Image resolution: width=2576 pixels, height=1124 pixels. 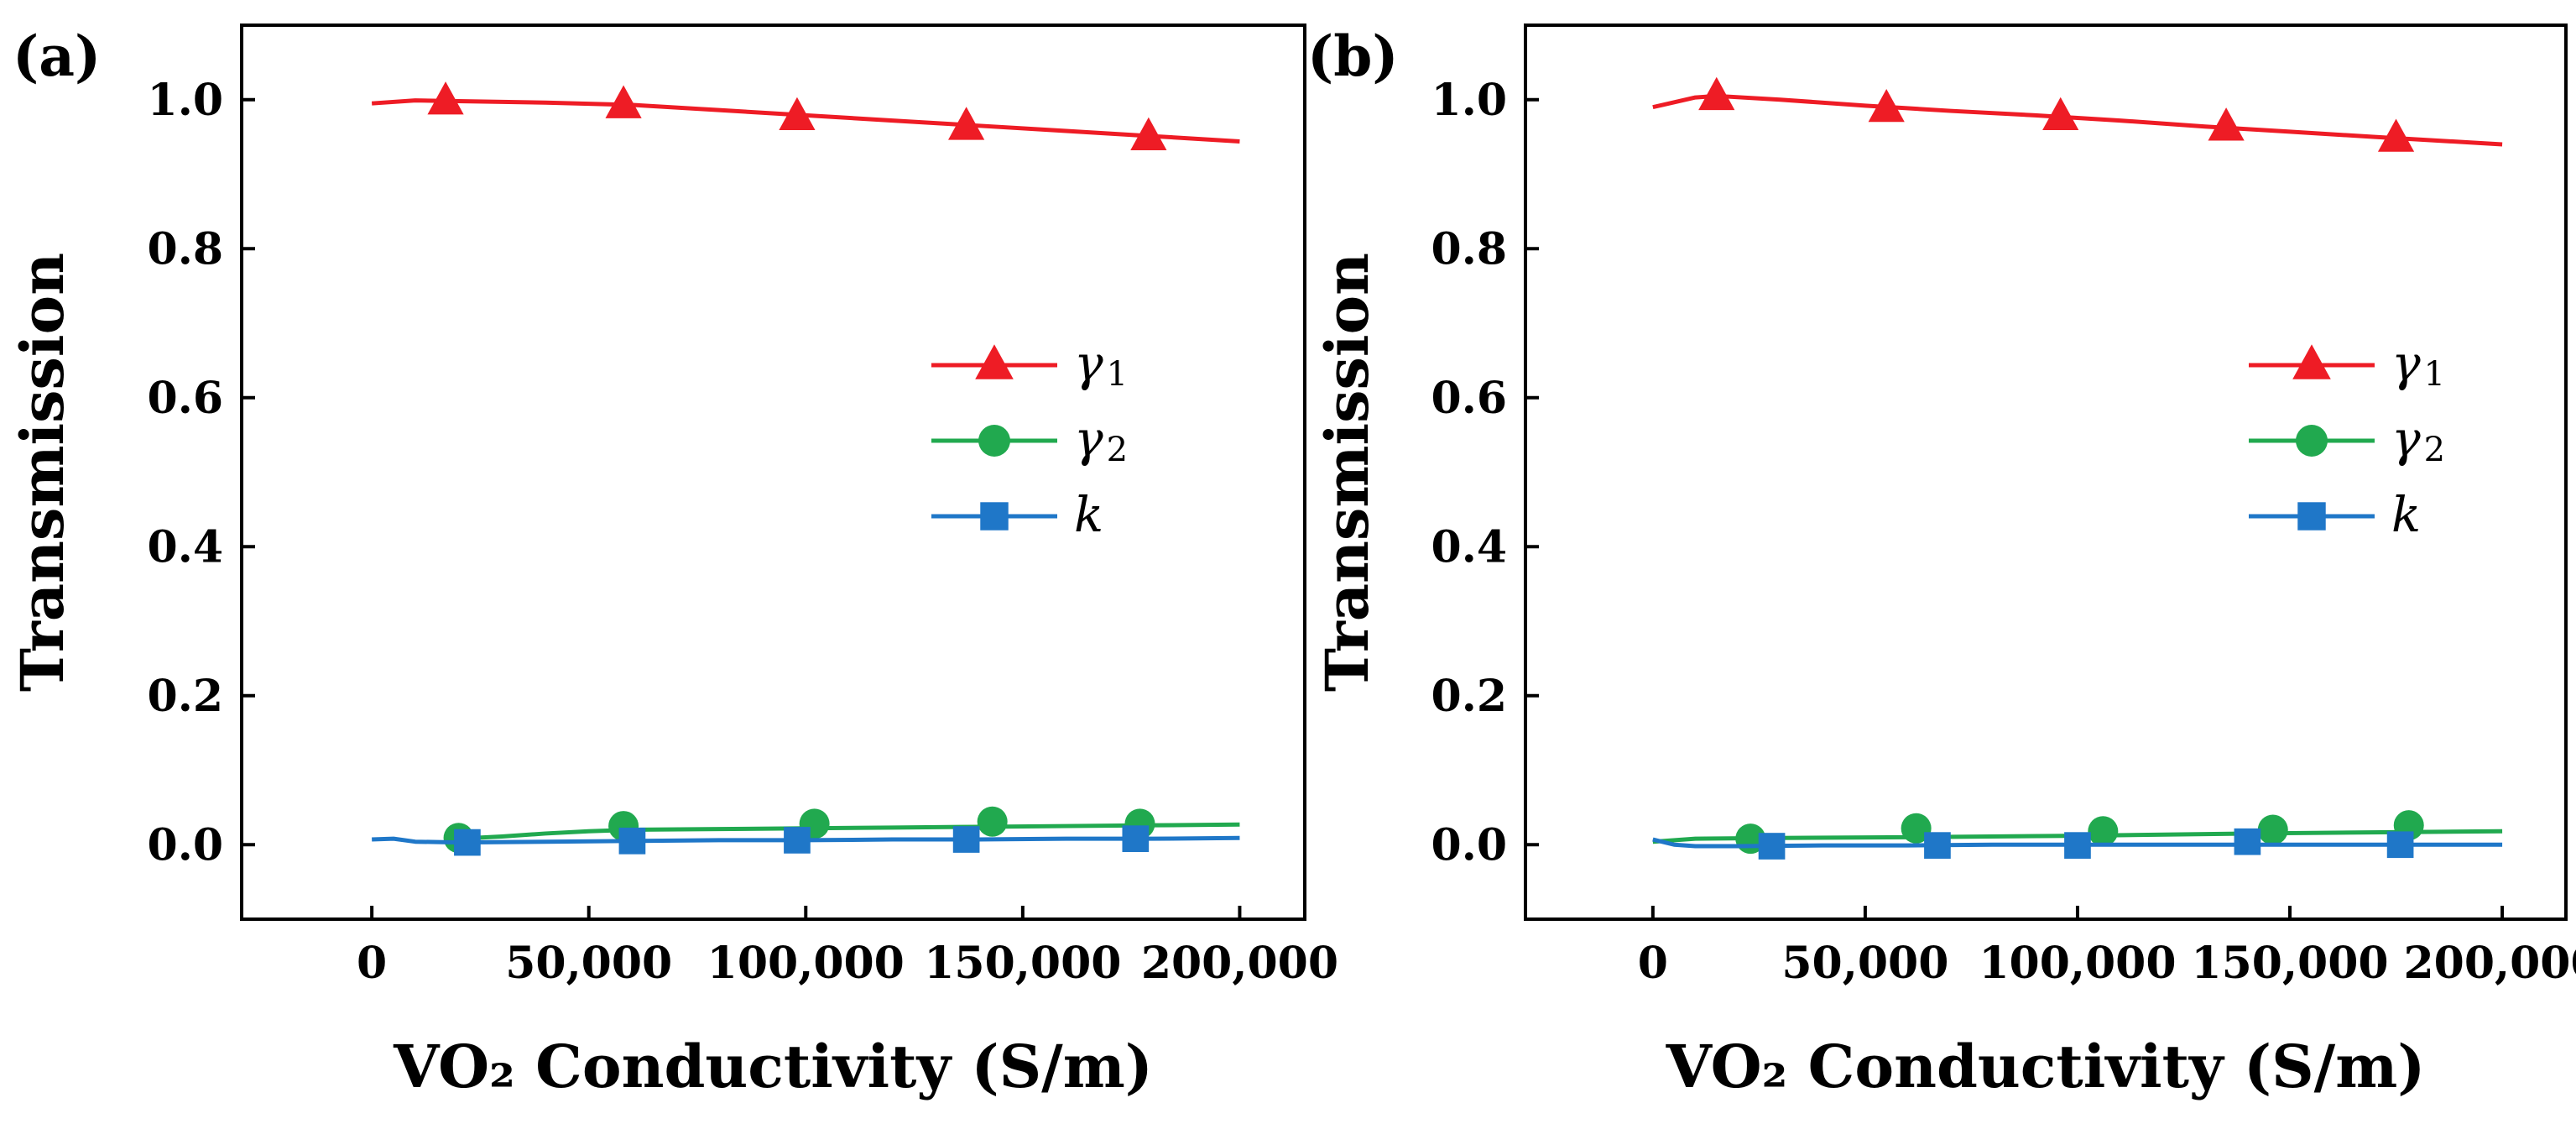 What do you see at coordinates (57, 56) in the screenshot?
I see `panel-label: (a)` at bounding box center [57, 56].